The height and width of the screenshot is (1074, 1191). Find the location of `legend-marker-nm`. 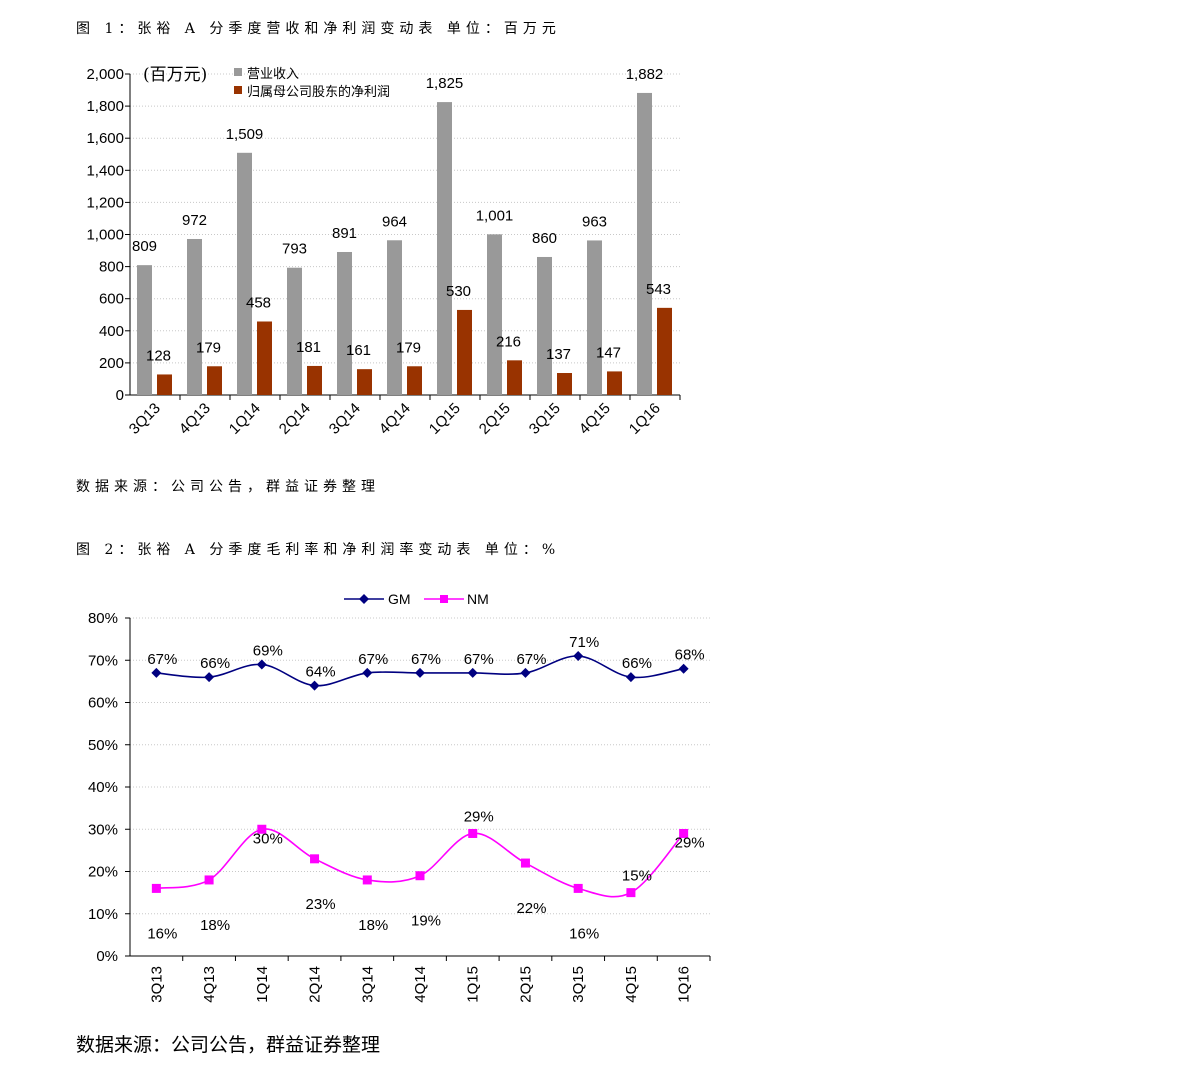

legend-marker-nm is located at coordinates (444, 599).